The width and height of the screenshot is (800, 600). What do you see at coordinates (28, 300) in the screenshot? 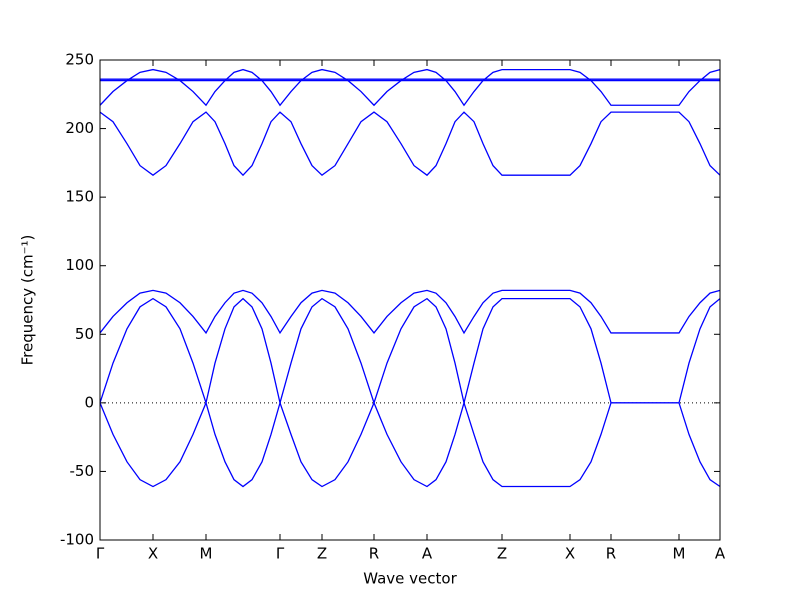
I see `y-axis-label: Frequency (cm⁻¹)` at bounding box center [28, 300].